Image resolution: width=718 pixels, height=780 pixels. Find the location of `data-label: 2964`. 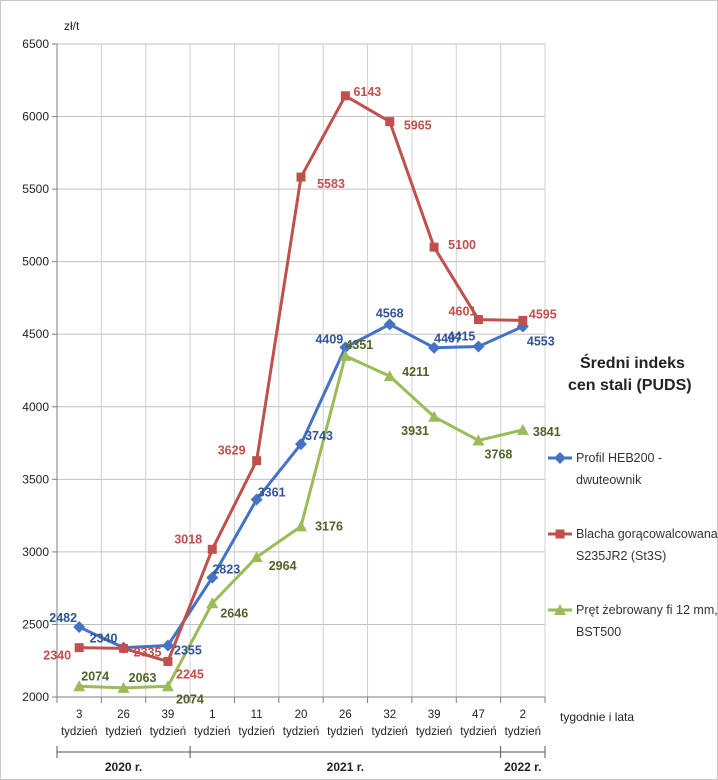

data-label: 2964 is located at coordinates (283, 566).